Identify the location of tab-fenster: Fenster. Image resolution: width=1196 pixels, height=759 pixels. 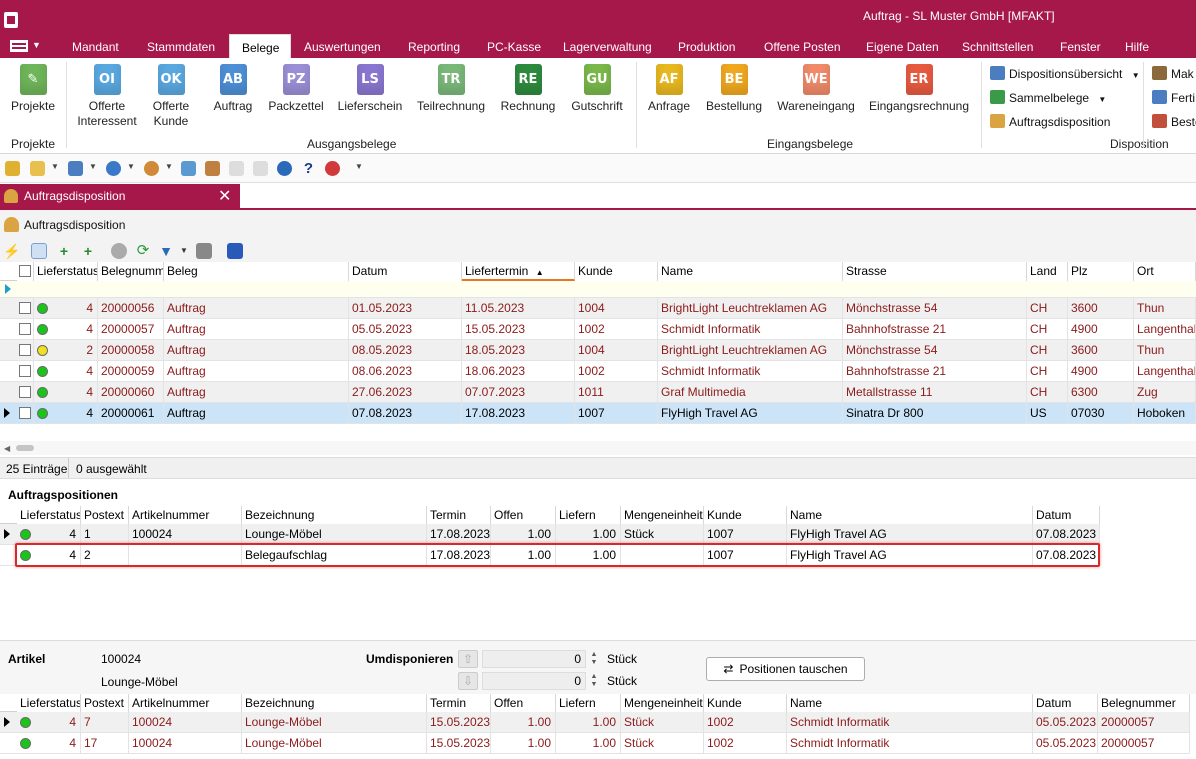
(1080, 47).